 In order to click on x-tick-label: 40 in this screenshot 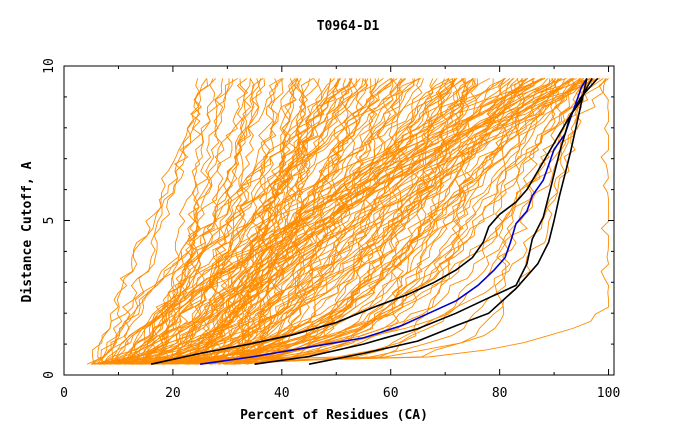, I will do `click(282, 393)`.